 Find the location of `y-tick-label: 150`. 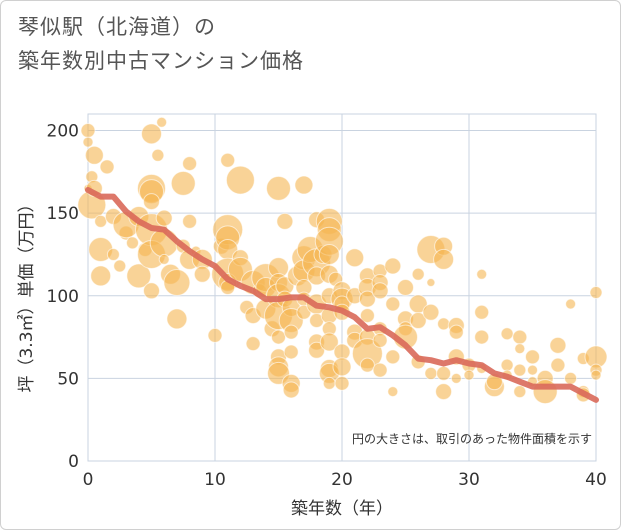

y-tick-label: 150 is located at coordinates (63, 214).